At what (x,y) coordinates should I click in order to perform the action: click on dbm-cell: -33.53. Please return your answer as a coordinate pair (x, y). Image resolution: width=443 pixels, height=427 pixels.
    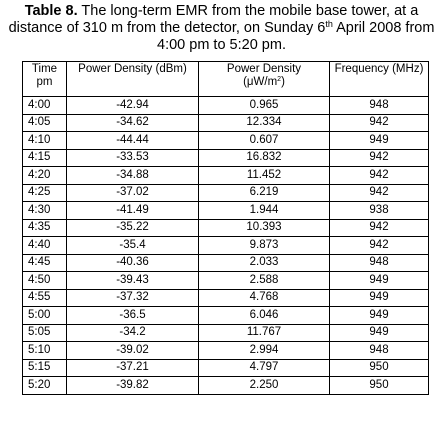
    Looking at the image, I should click on (132, 157).